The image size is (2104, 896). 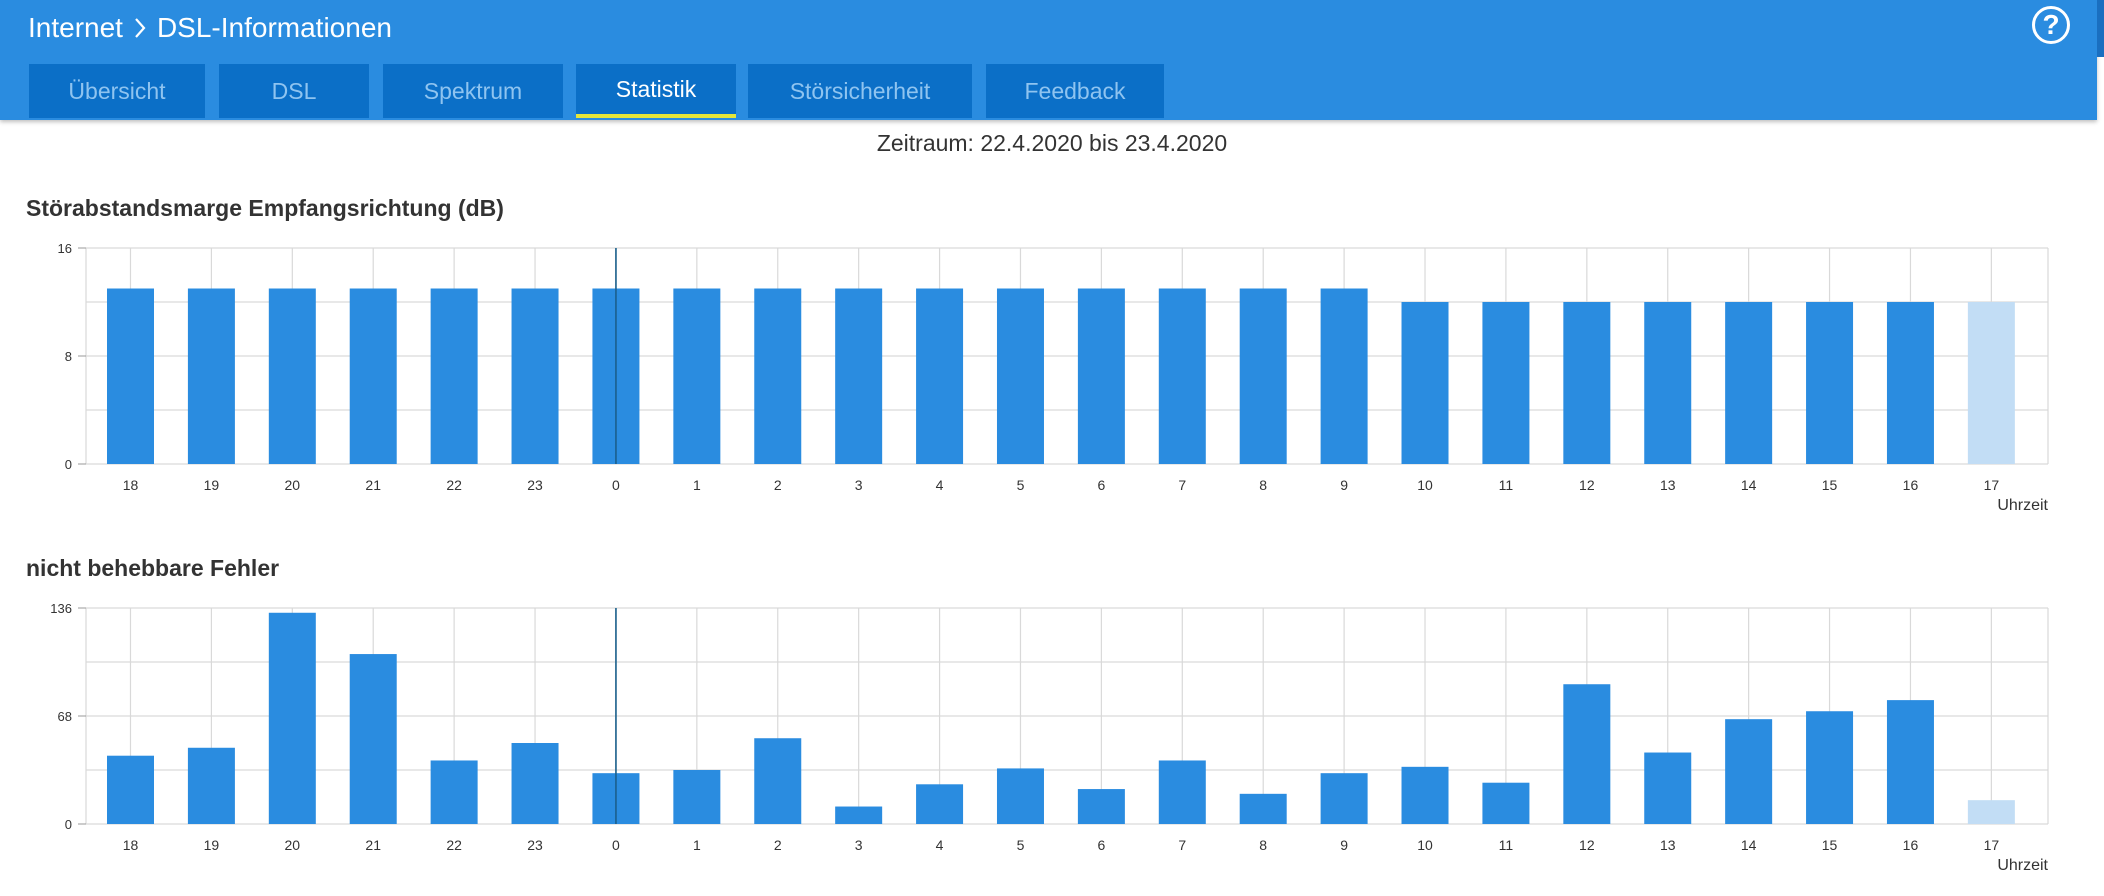 What do you see at coordinates (68, 356) in the screenshot?
I see `y-tick-label: 8` at bounding box center [68, 356].